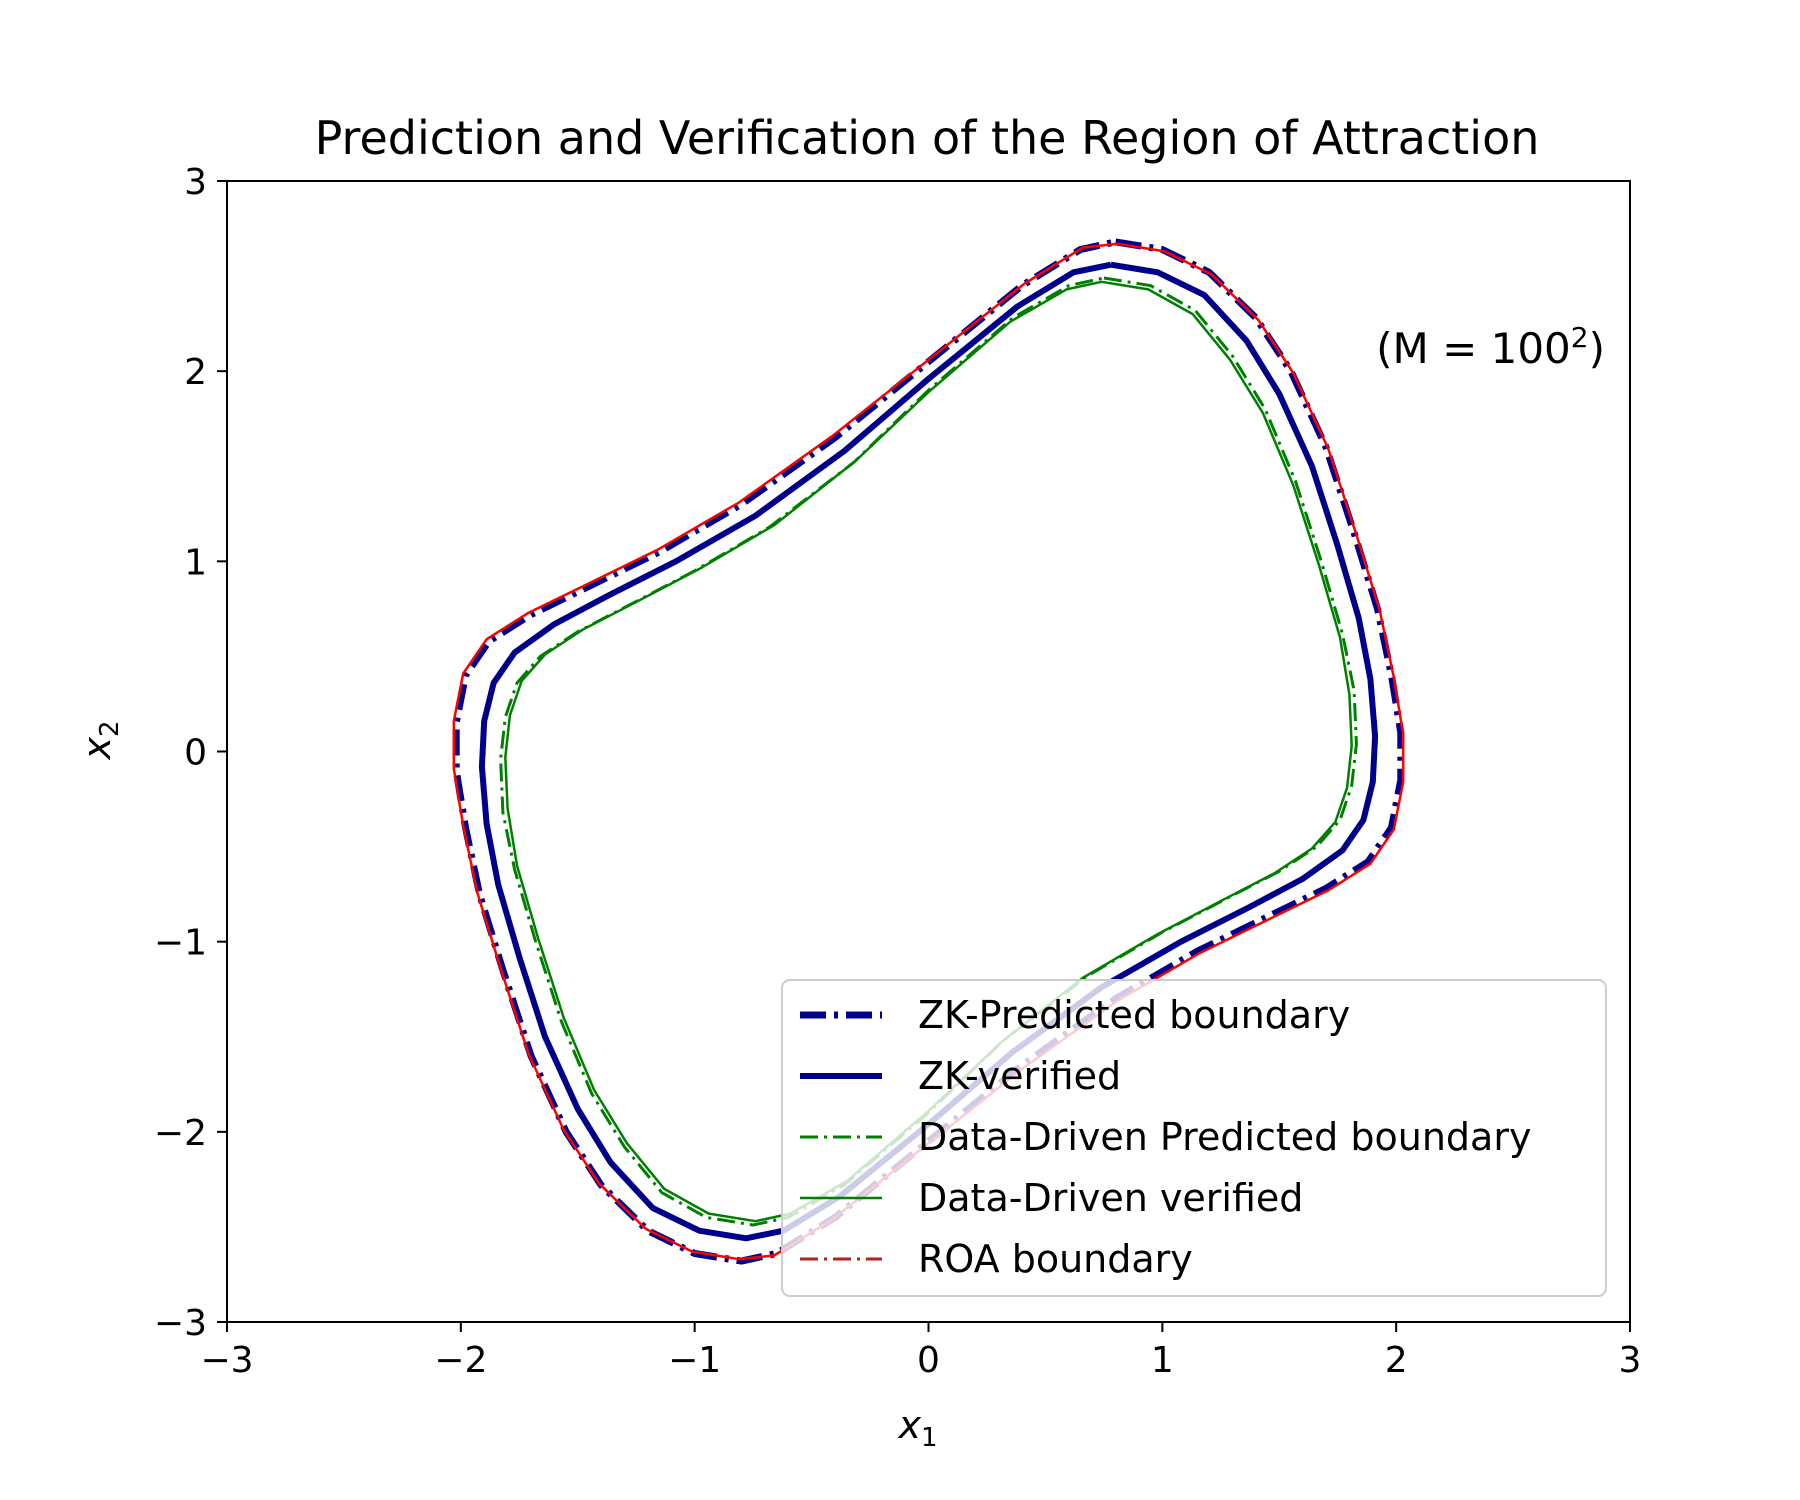  Describe the element at coordinates (1110, 1198) in the screenshot. I see `legend-label: Data-Driven verified` at that location.